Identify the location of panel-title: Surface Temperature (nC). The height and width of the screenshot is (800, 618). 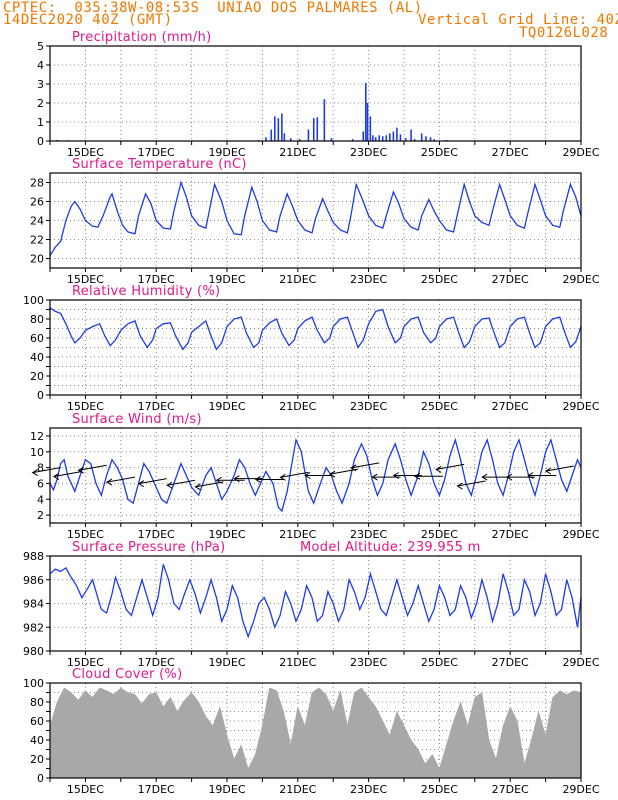
(159, 164).